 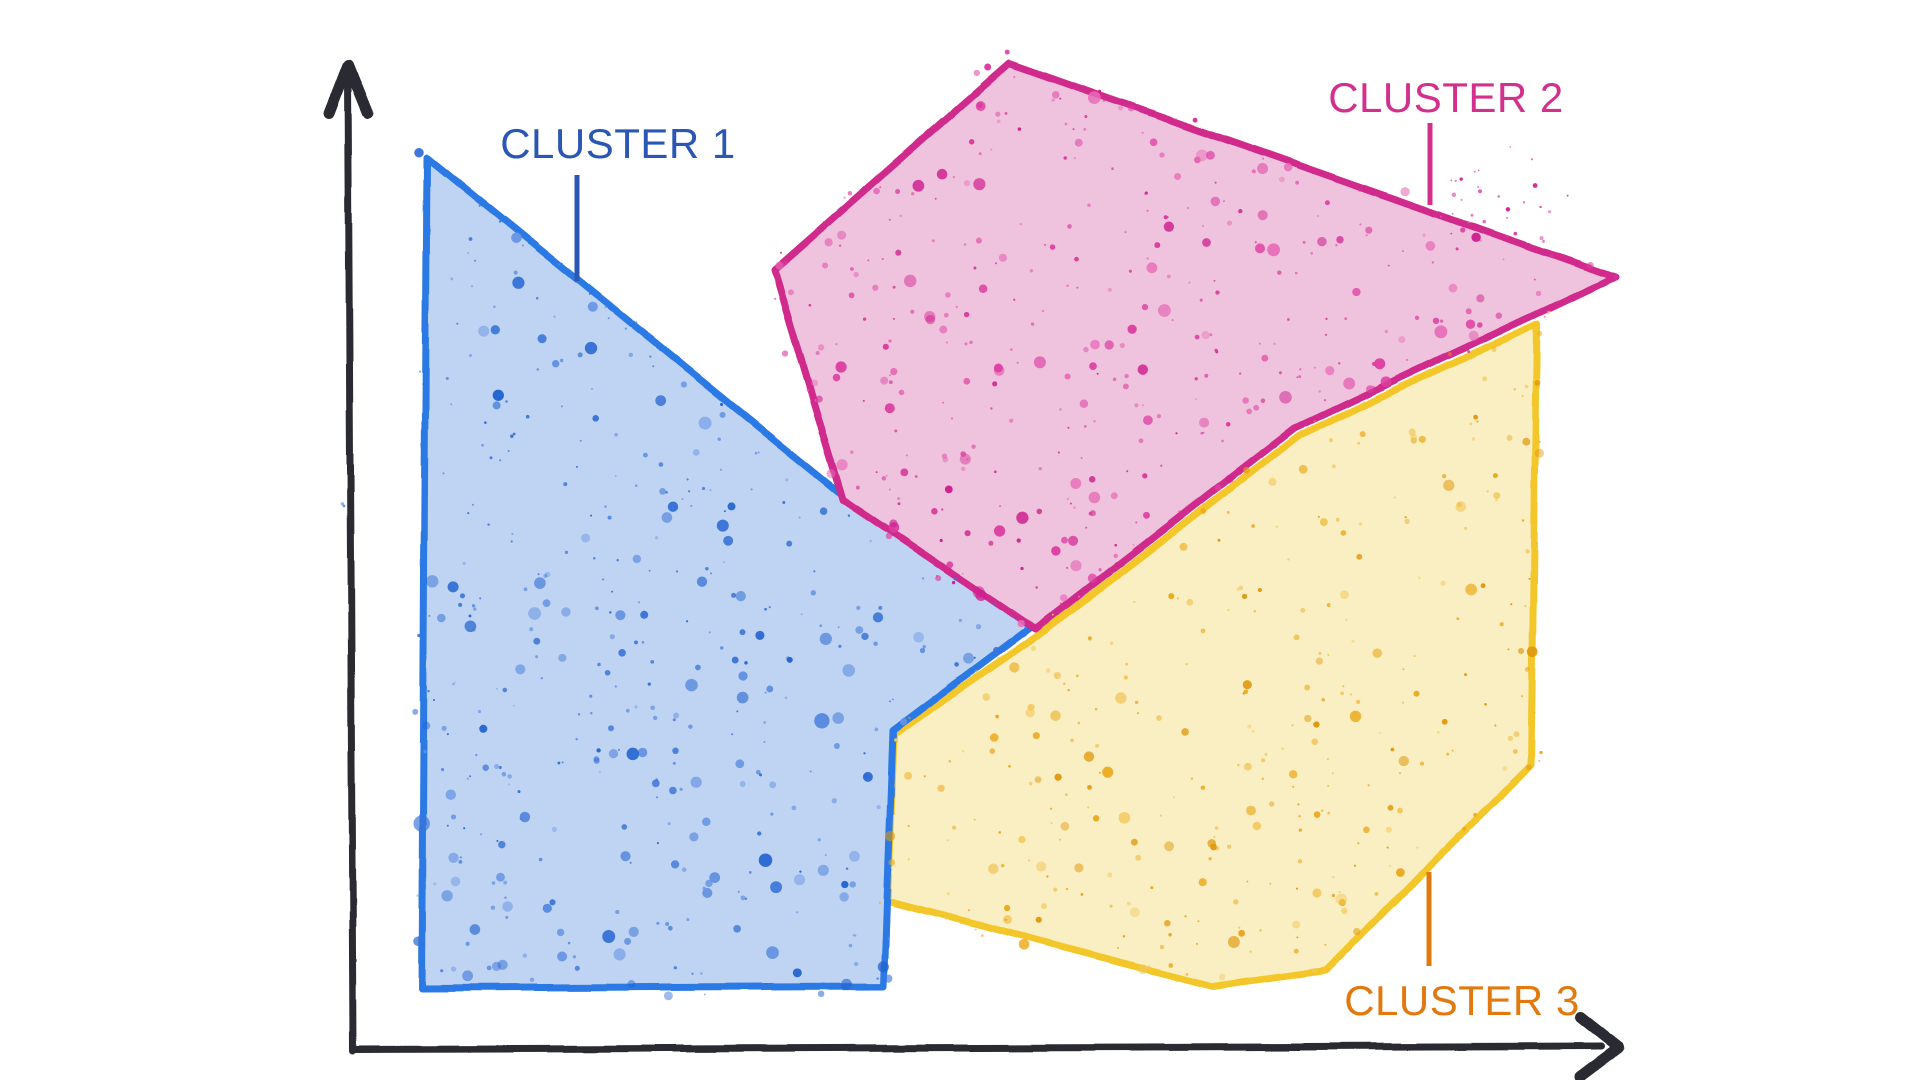 I want to click on x-axis-arrowhead-icon, so click(x=1599, y=1045).